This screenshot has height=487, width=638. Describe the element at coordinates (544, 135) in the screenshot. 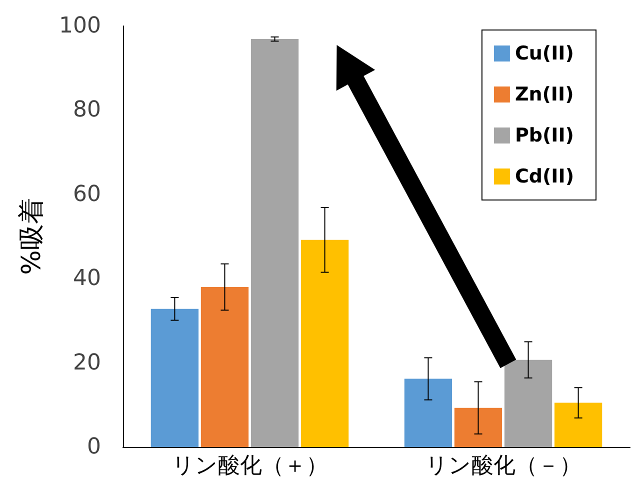

I see `legend-label: Pb(II)` at that location.